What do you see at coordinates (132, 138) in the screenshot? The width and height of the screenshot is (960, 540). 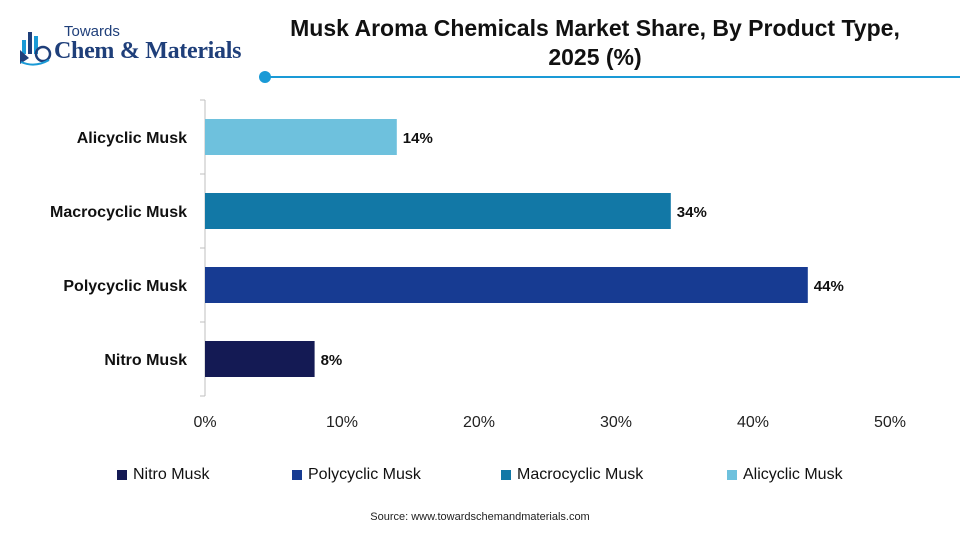 I see `category-label-alicyclic-musk: Alicyclic Musk` at bounding box center [132, 138].